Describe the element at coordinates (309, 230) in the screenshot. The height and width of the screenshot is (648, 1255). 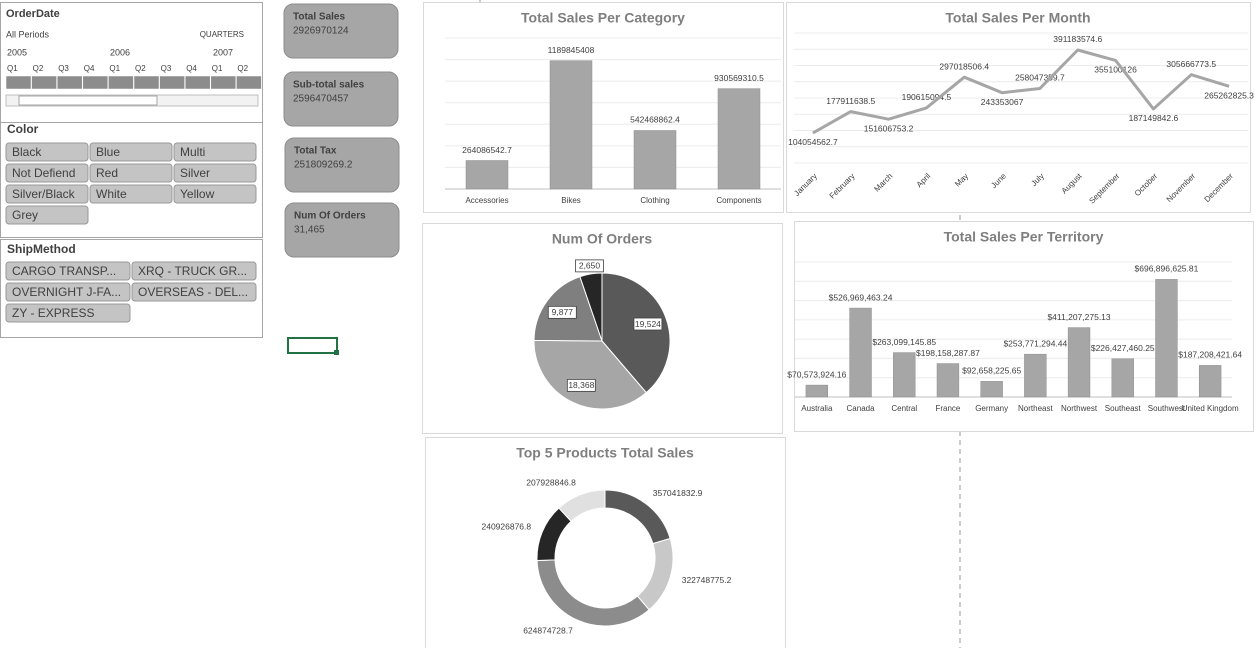
I see `kpi-value: 31,465` at that location.